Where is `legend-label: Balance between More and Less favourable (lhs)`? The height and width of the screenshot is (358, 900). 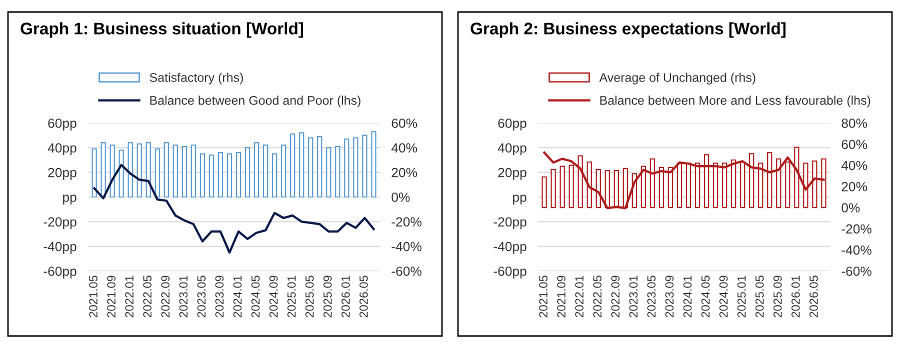 legend-label: Balance between More and Less favourable (lhs) is located at coordinates (735, 102).